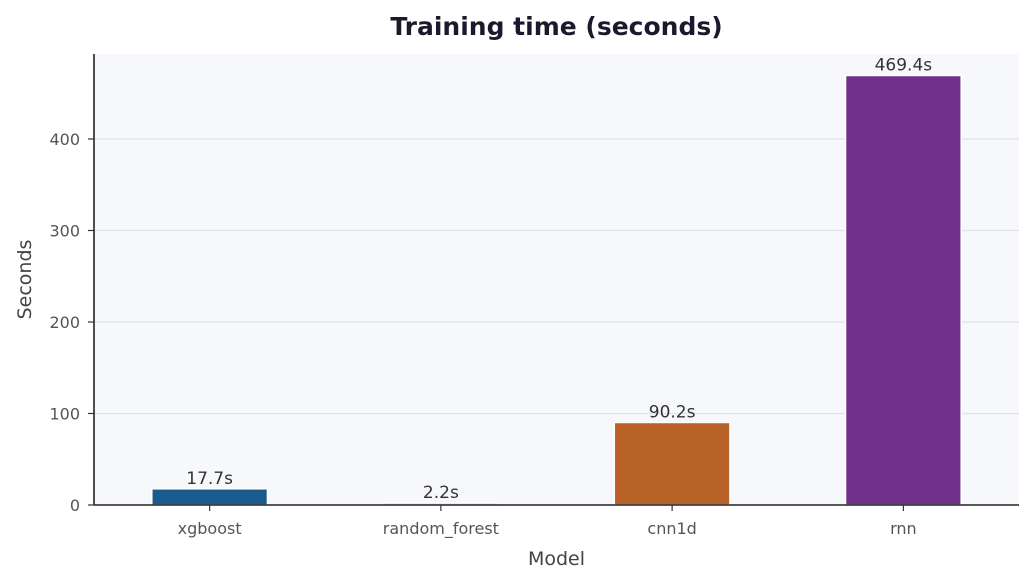  What do you see at coordinates (209, 479) in the screenshot?
I see `data-label: 17.7s` at bounding box center [209, 479].